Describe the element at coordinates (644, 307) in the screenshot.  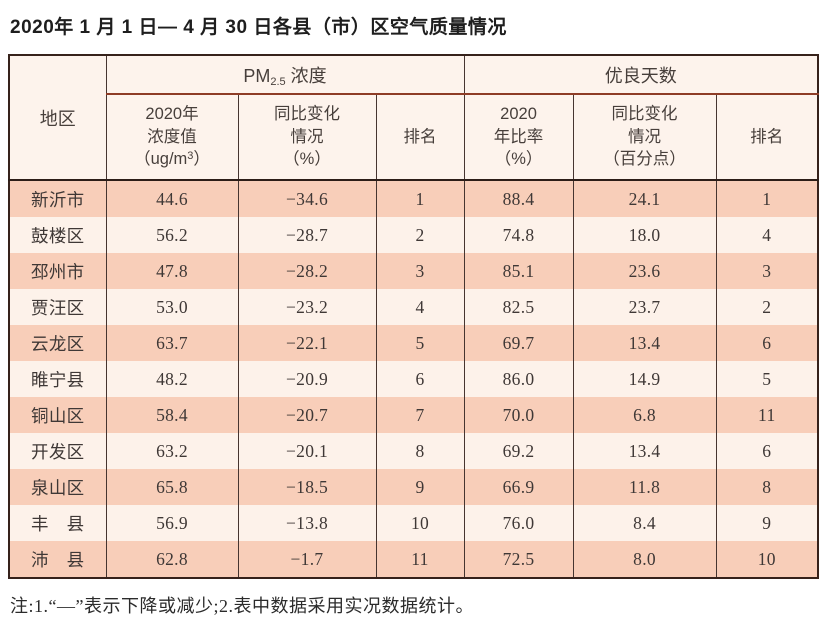
I see `good-change-cell: 23.7` at that location.